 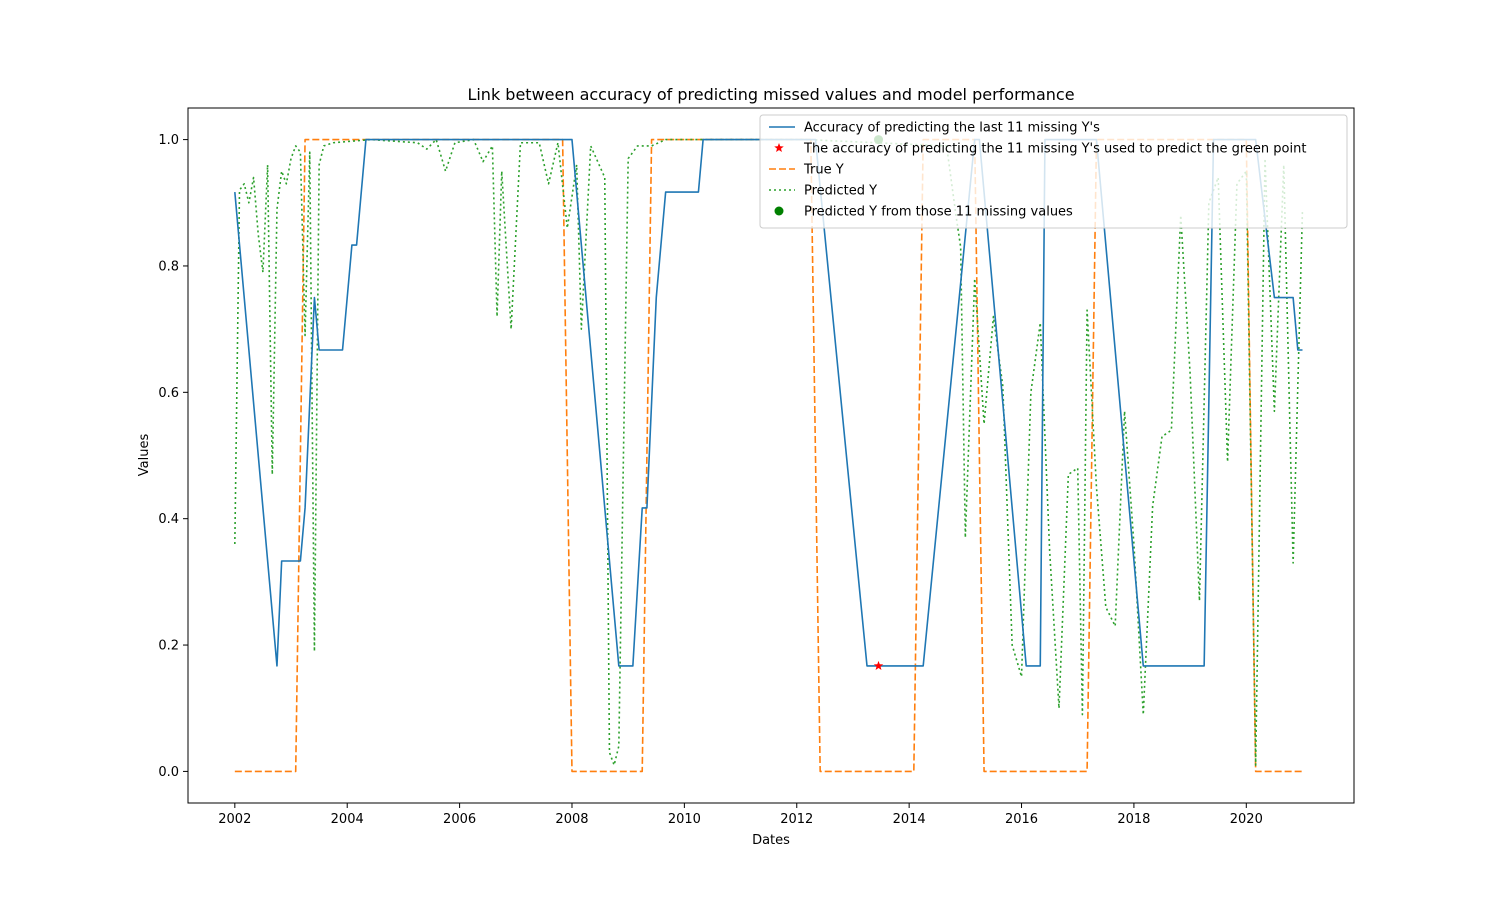 What do you see at coordinates (684, 819) in the screenshot?
I see `x-tick-label: 2010` at bounding box center [684, 819].